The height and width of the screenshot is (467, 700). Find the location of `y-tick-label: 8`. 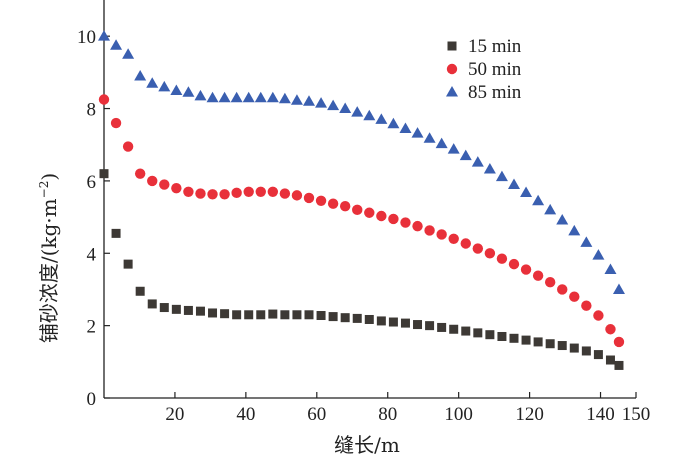

y-tick-label: 8 is located at coordinates (92, 110).